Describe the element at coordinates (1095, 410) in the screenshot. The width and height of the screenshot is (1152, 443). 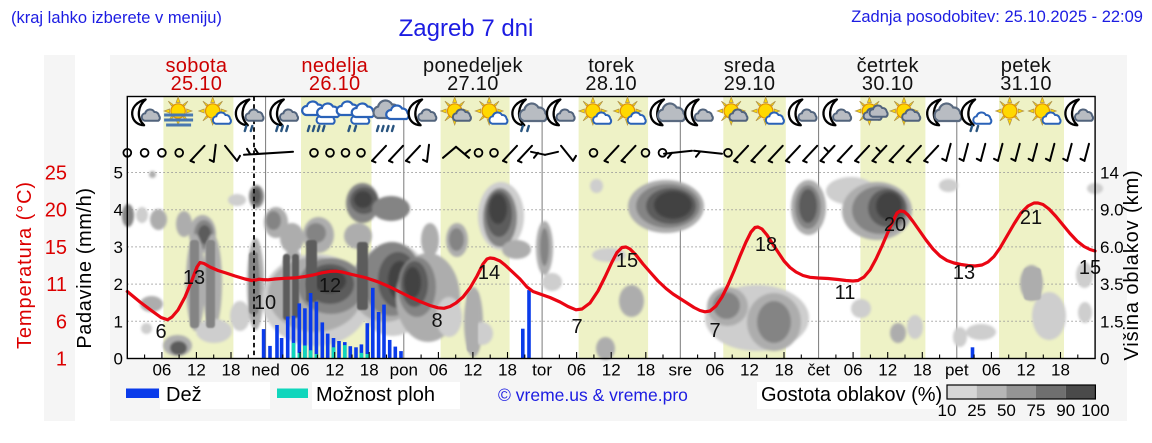
I see `svg-text: 100` at that location.